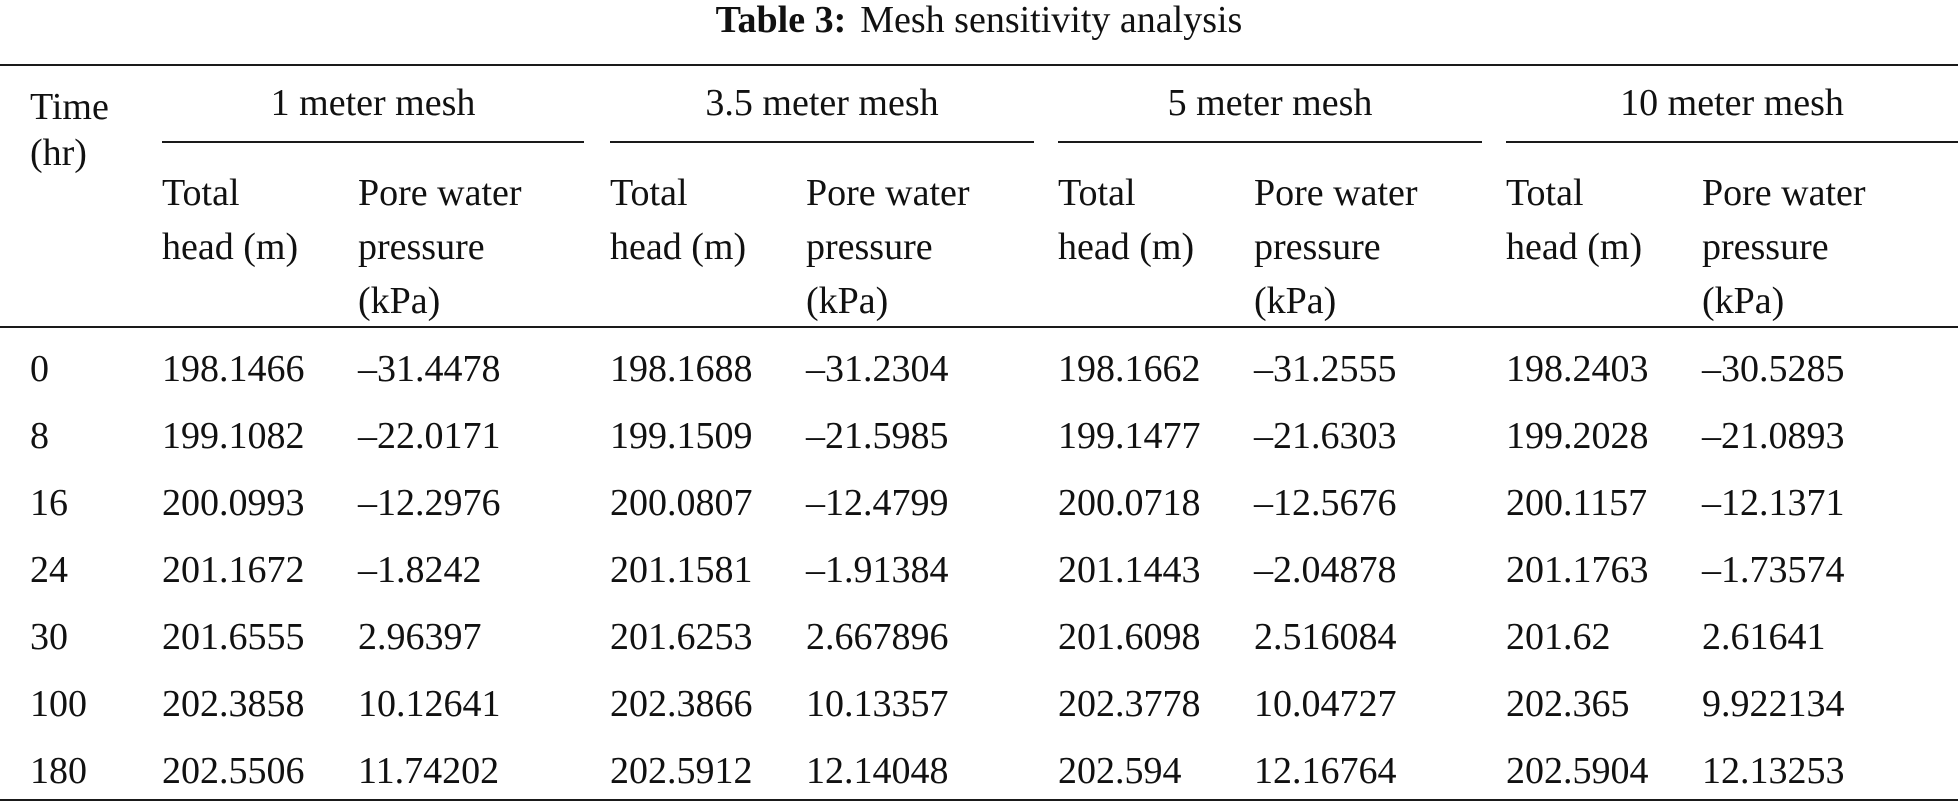 This screenshot has width=1958, height=803. I want to click on header-rule, so click(979, 327).